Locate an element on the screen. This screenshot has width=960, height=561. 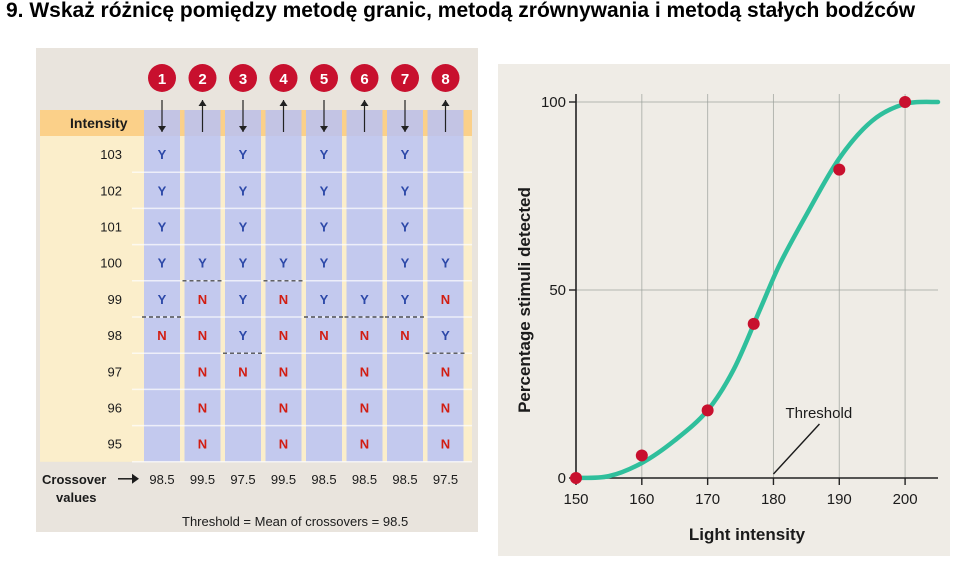
x-axis-title: Light intensity is located at coordinates (747, 534).